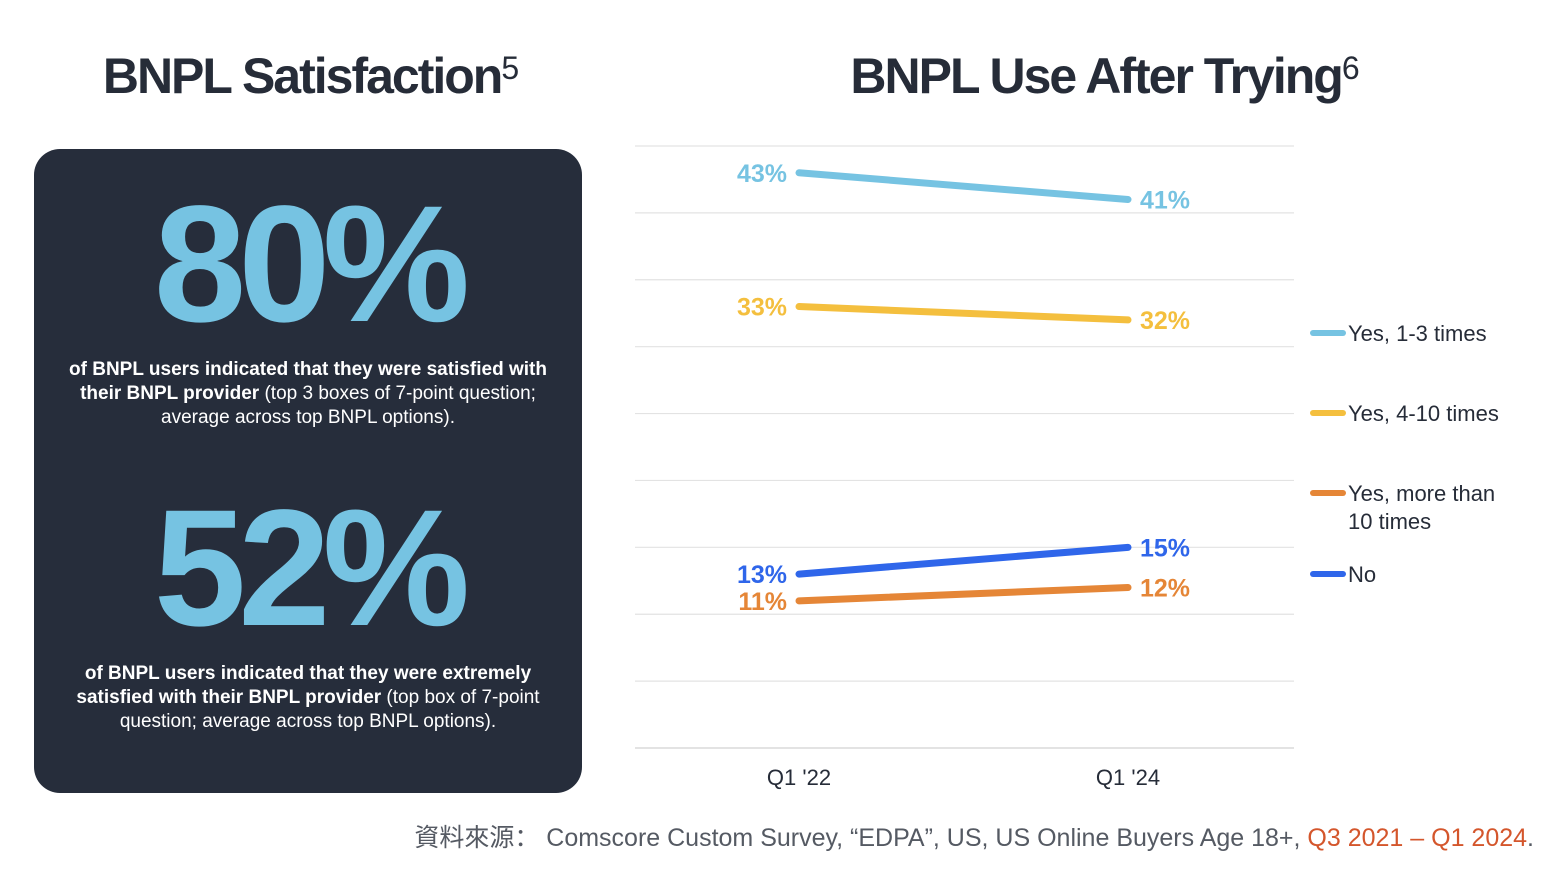  What do you see at coordinates (1417, 838) in the screenshot?
I see `source-date-range: Q3 2021 – Q1 2024` at bounding box center [1417, 838].